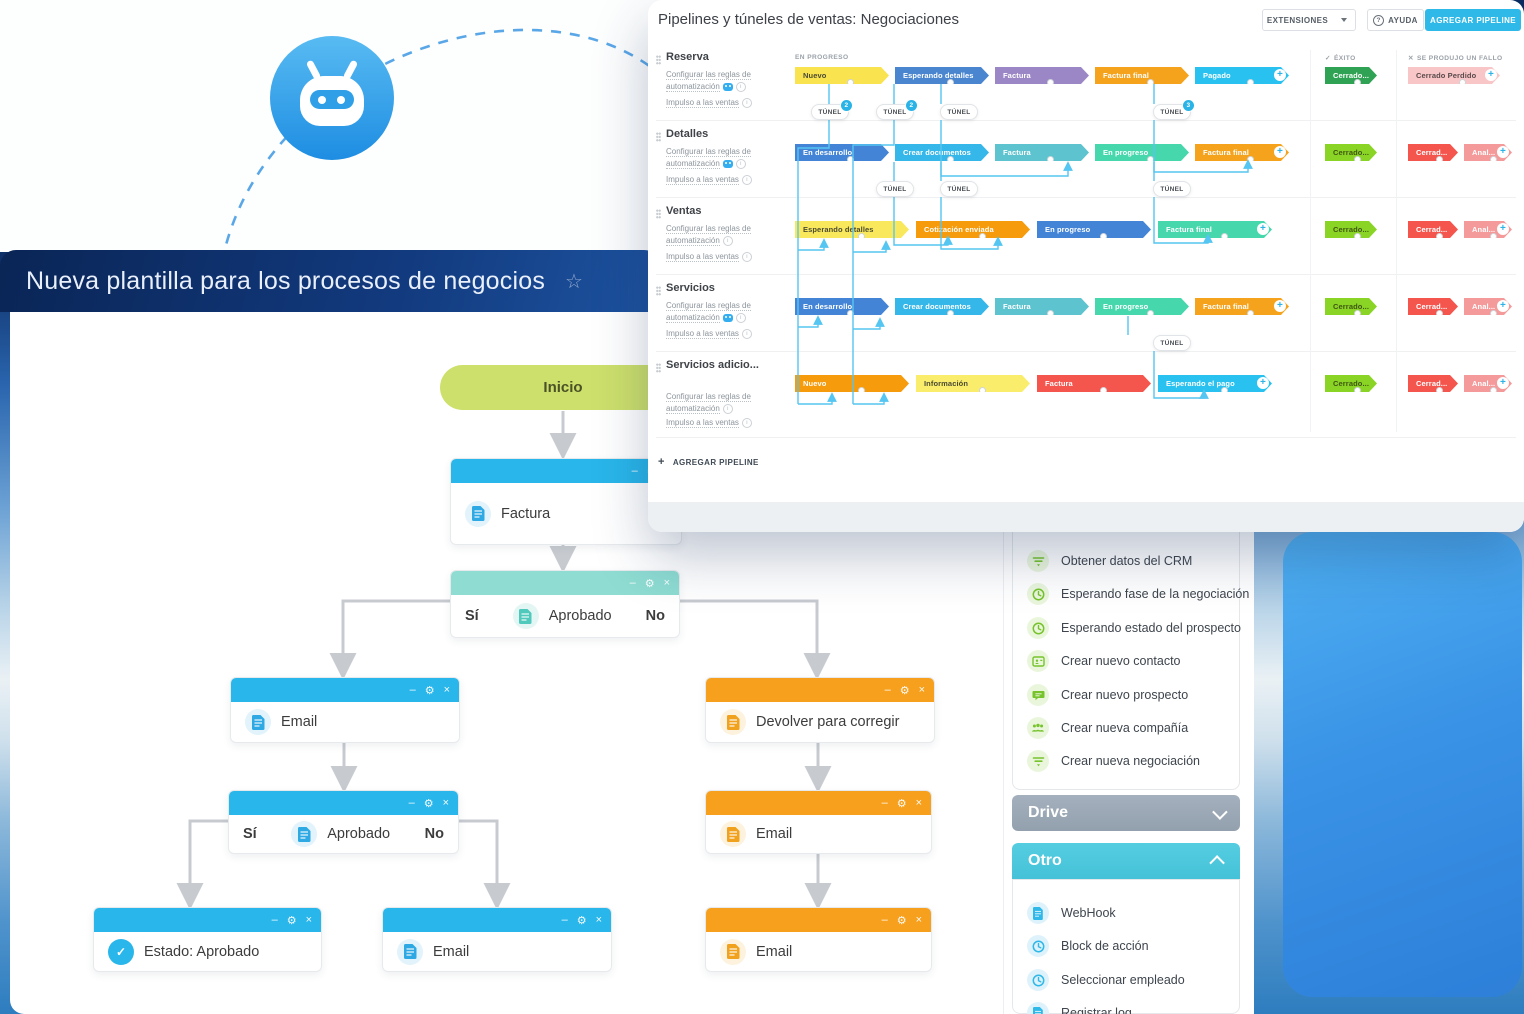  What do you see at coordinates (1297, 20) in the screenshot?
I see `extensiones-button: EXTENSIONES` at bounding box center [1297, 20].